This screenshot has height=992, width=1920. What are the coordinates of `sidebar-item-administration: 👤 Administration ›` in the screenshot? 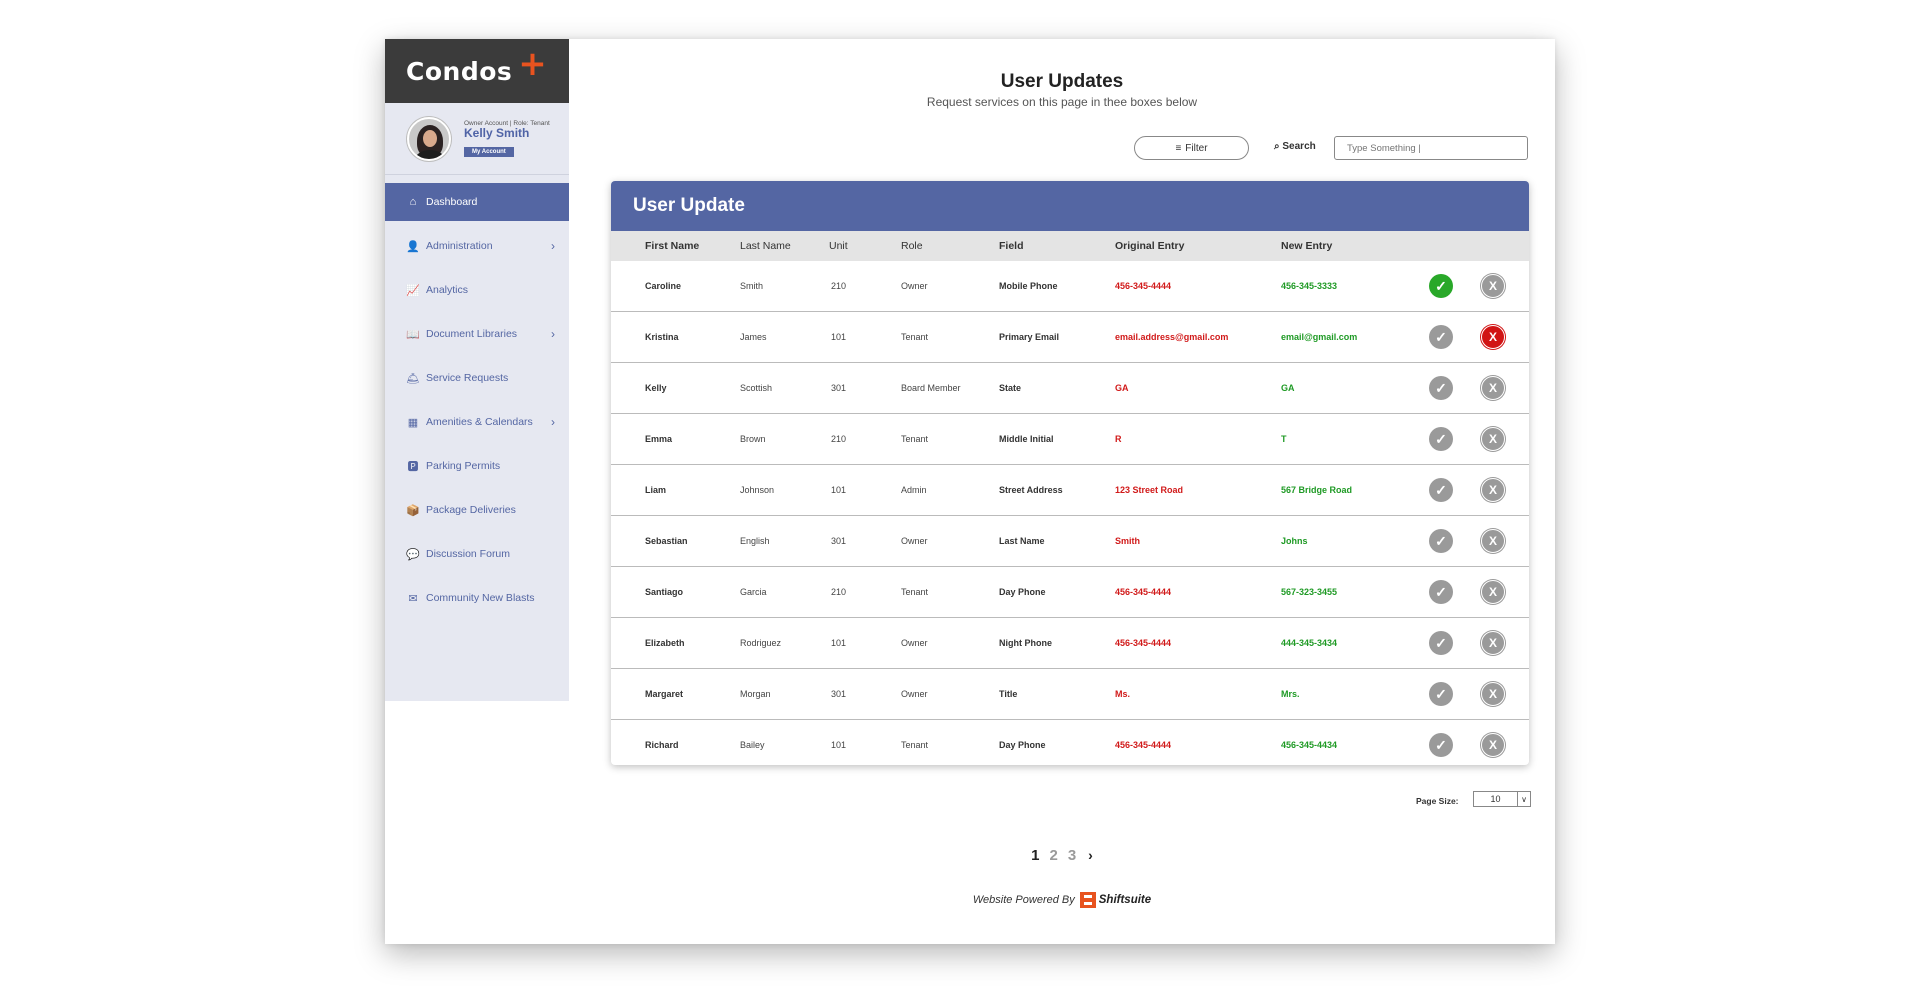 It's located at (477, 246).